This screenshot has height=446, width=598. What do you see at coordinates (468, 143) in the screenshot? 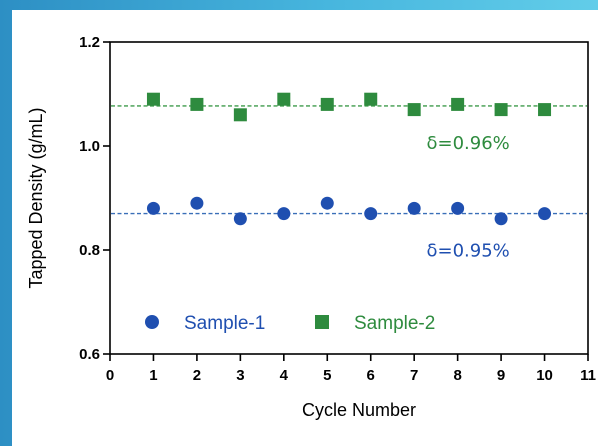
I see `annotation-sample-2: δ=0.96%` at bounding box center [468, 143].